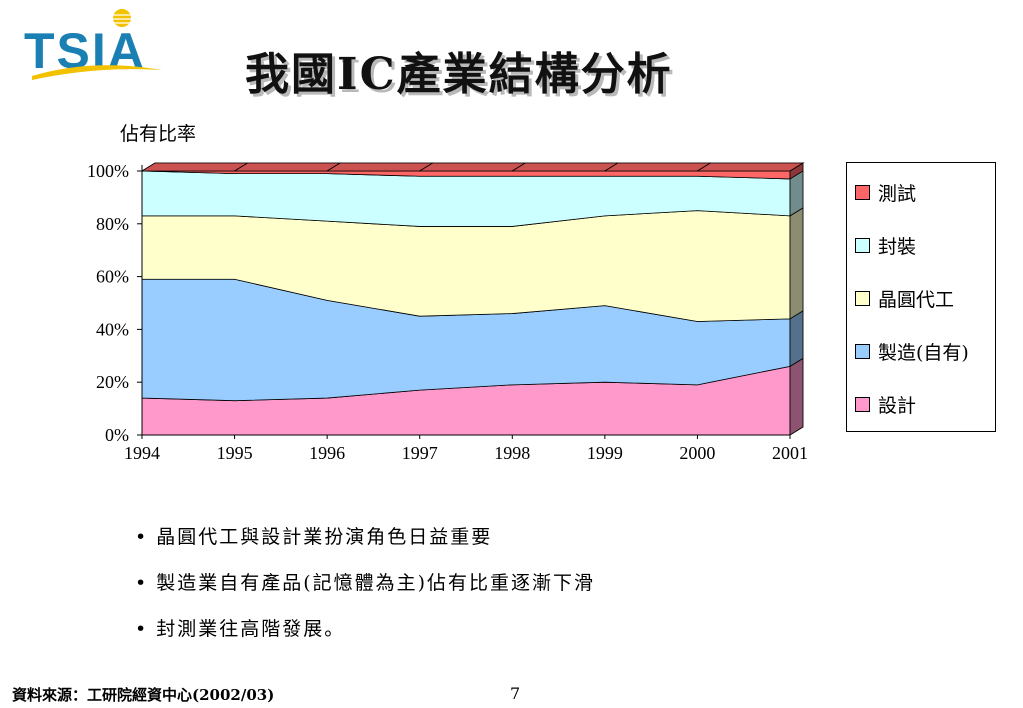 This screenshot has width=1023, height=708. Describe the element at coordinates (916, 299) in the screenshot. I see `legend-label: 晶圓代工` at that location.